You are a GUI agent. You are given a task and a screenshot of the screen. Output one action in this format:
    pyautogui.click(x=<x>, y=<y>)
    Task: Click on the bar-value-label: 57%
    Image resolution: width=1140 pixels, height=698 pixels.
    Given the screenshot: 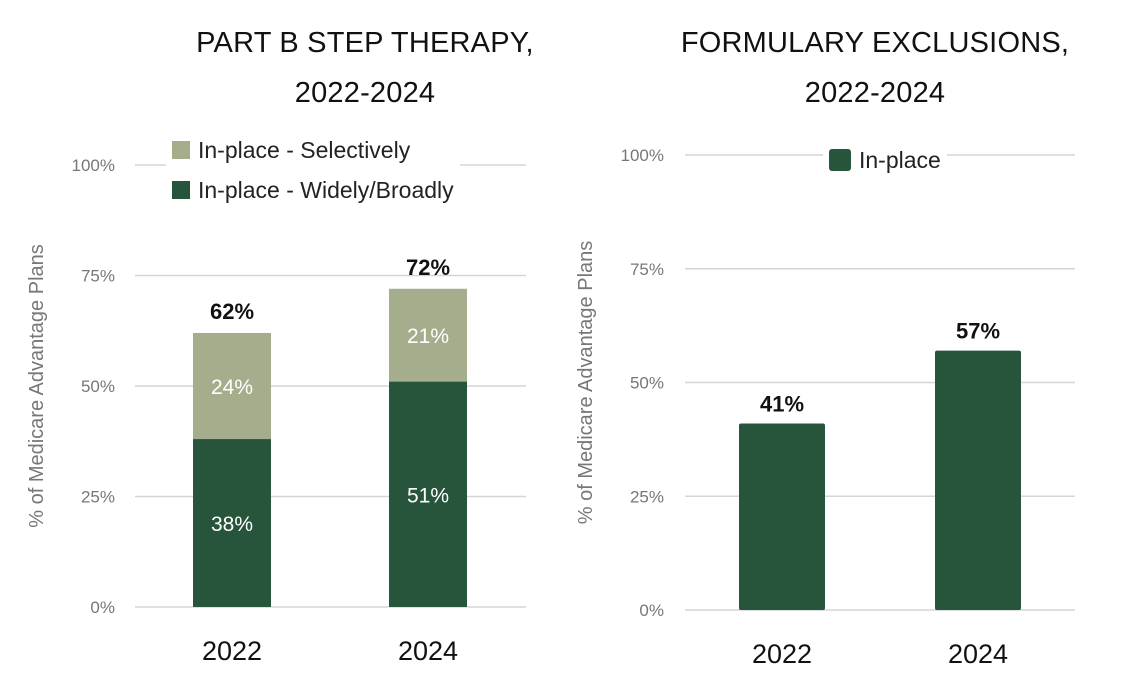 What is the action you would take?
    pyautogui.click(x=978, y=331)
    